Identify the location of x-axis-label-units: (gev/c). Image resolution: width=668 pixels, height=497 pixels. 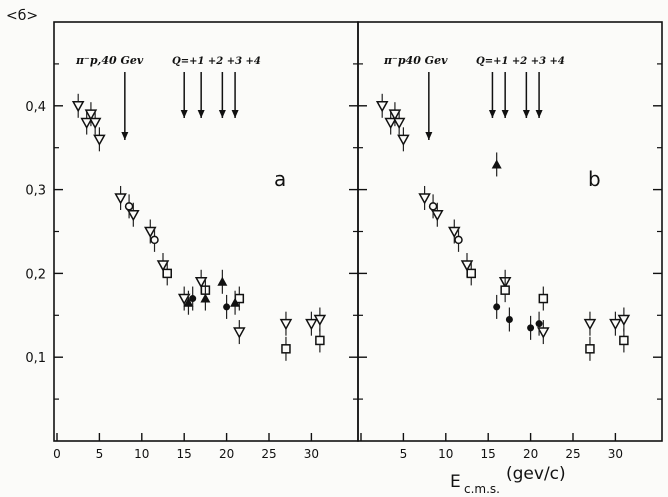
(536, 474).